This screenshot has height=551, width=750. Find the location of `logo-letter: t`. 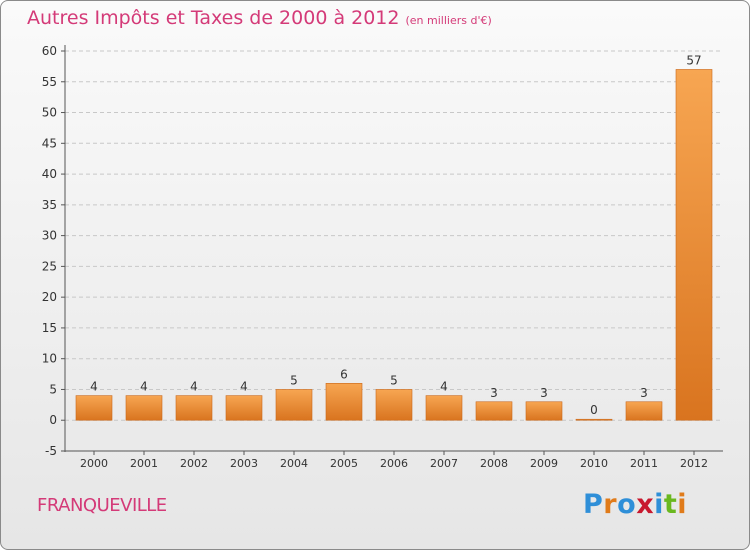

logo-letter: t is located at coordinates (670, 504).